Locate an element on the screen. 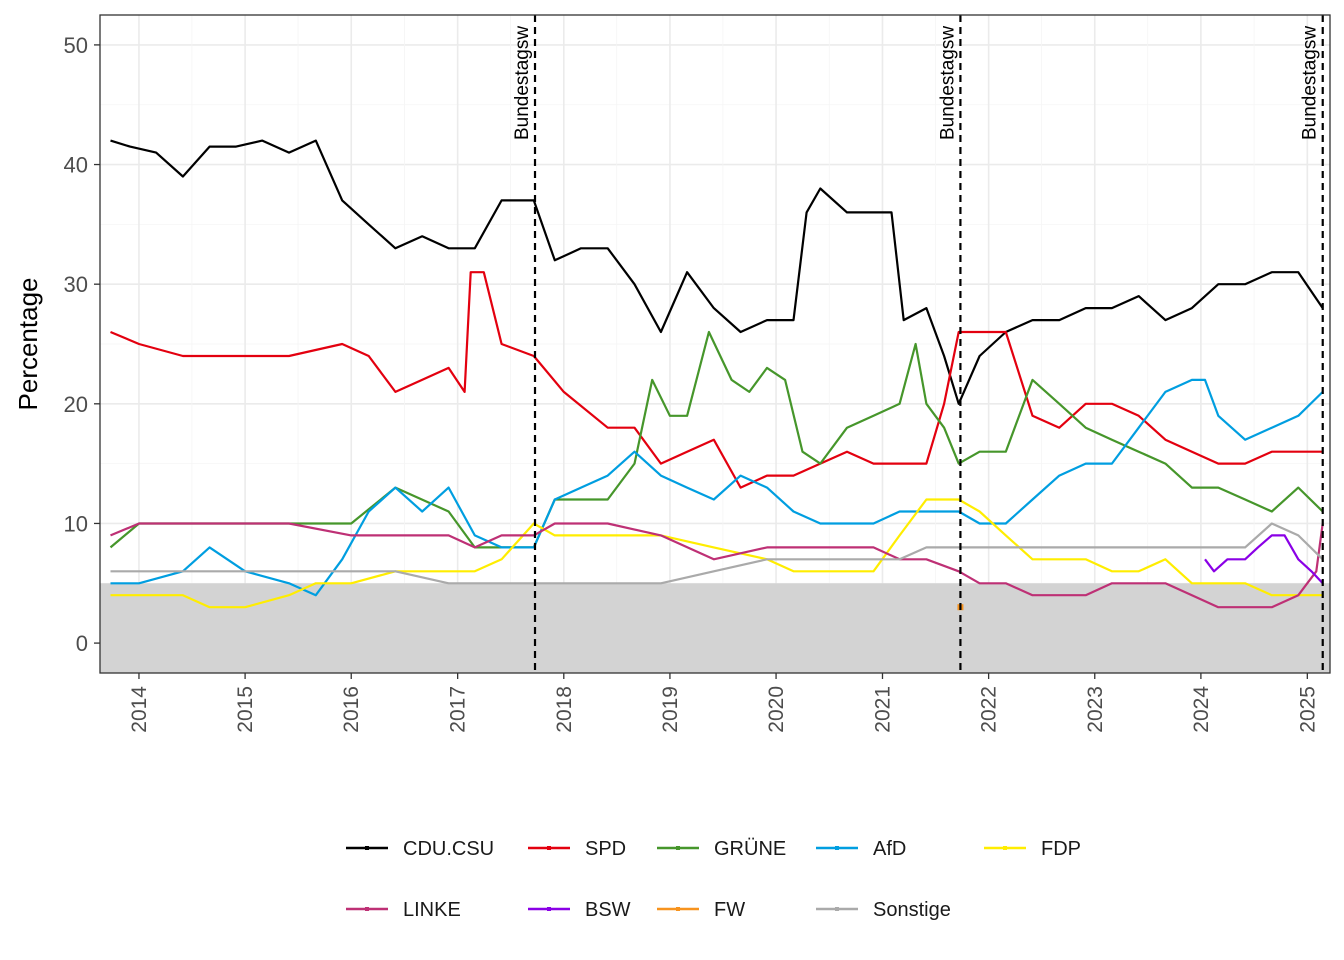 The height and width of the screenshot is (960, 1344). y-axis-title: Percentage is located at coordinates (28, 344).